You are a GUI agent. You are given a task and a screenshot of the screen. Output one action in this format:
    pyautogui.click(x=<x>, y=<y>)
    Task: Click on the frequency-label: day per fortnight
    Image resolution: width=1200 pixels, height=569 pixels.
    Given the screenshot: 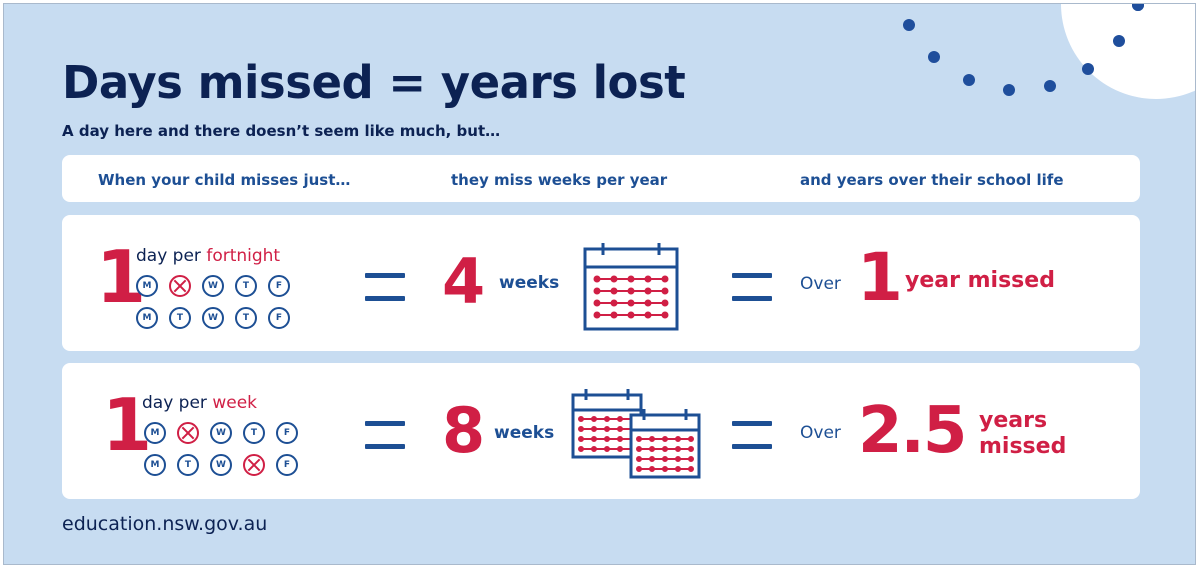 What is the action you would take?
    pyautogui.click(x=208, y=256)
    